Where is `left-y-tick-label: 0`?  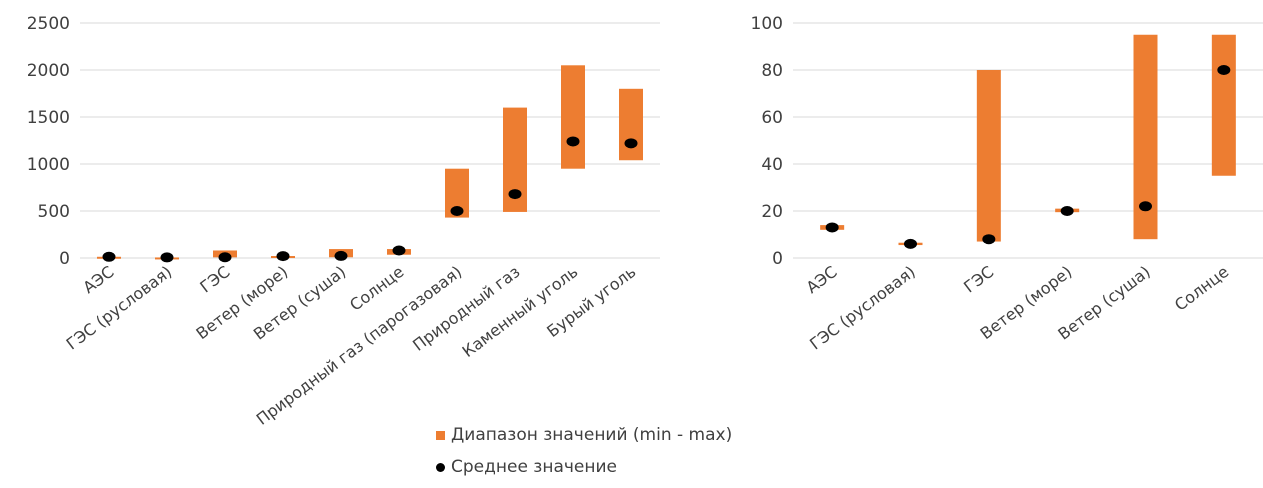
left-y-tick-label: 0 is located at coordinates (64, 259).